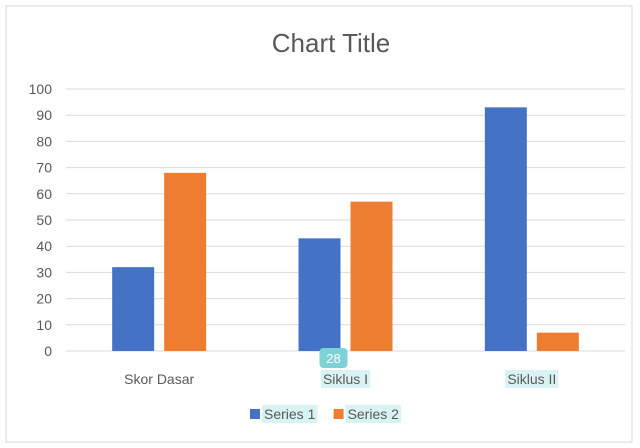 The width and height of the screenshot is (640, 448). I want to click on legend-item: Series 1, so click(284, 414).